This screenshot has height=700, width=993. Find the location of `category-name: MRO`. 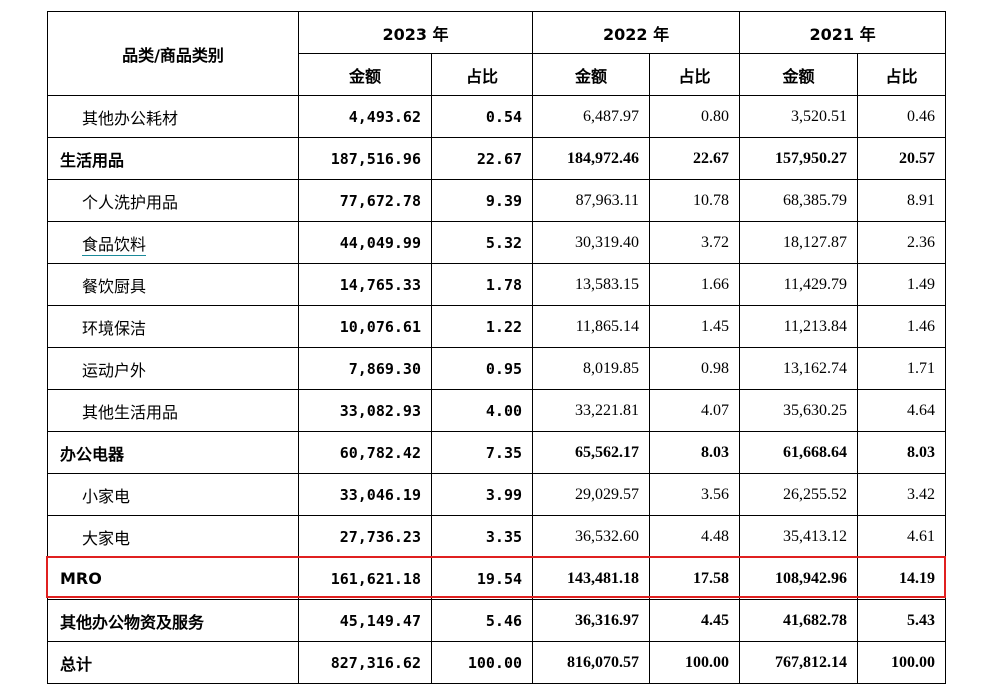

category-name: MRO is located at coordinates (81, 578).